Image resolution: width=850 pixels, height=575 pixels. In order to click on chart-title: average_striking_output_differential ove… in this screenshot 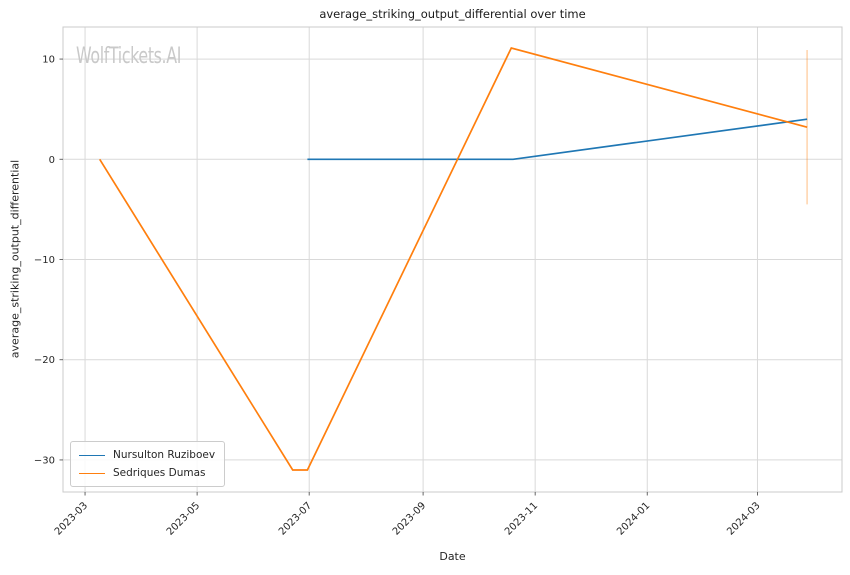, I will do `click(452, 14)`.